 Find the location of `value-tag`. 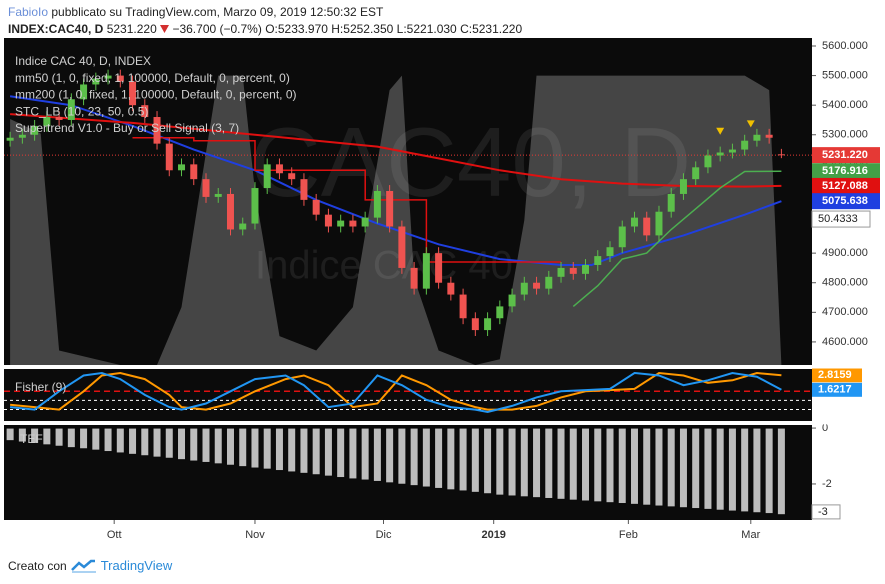

value-tag is located at coordinates (837, 375).